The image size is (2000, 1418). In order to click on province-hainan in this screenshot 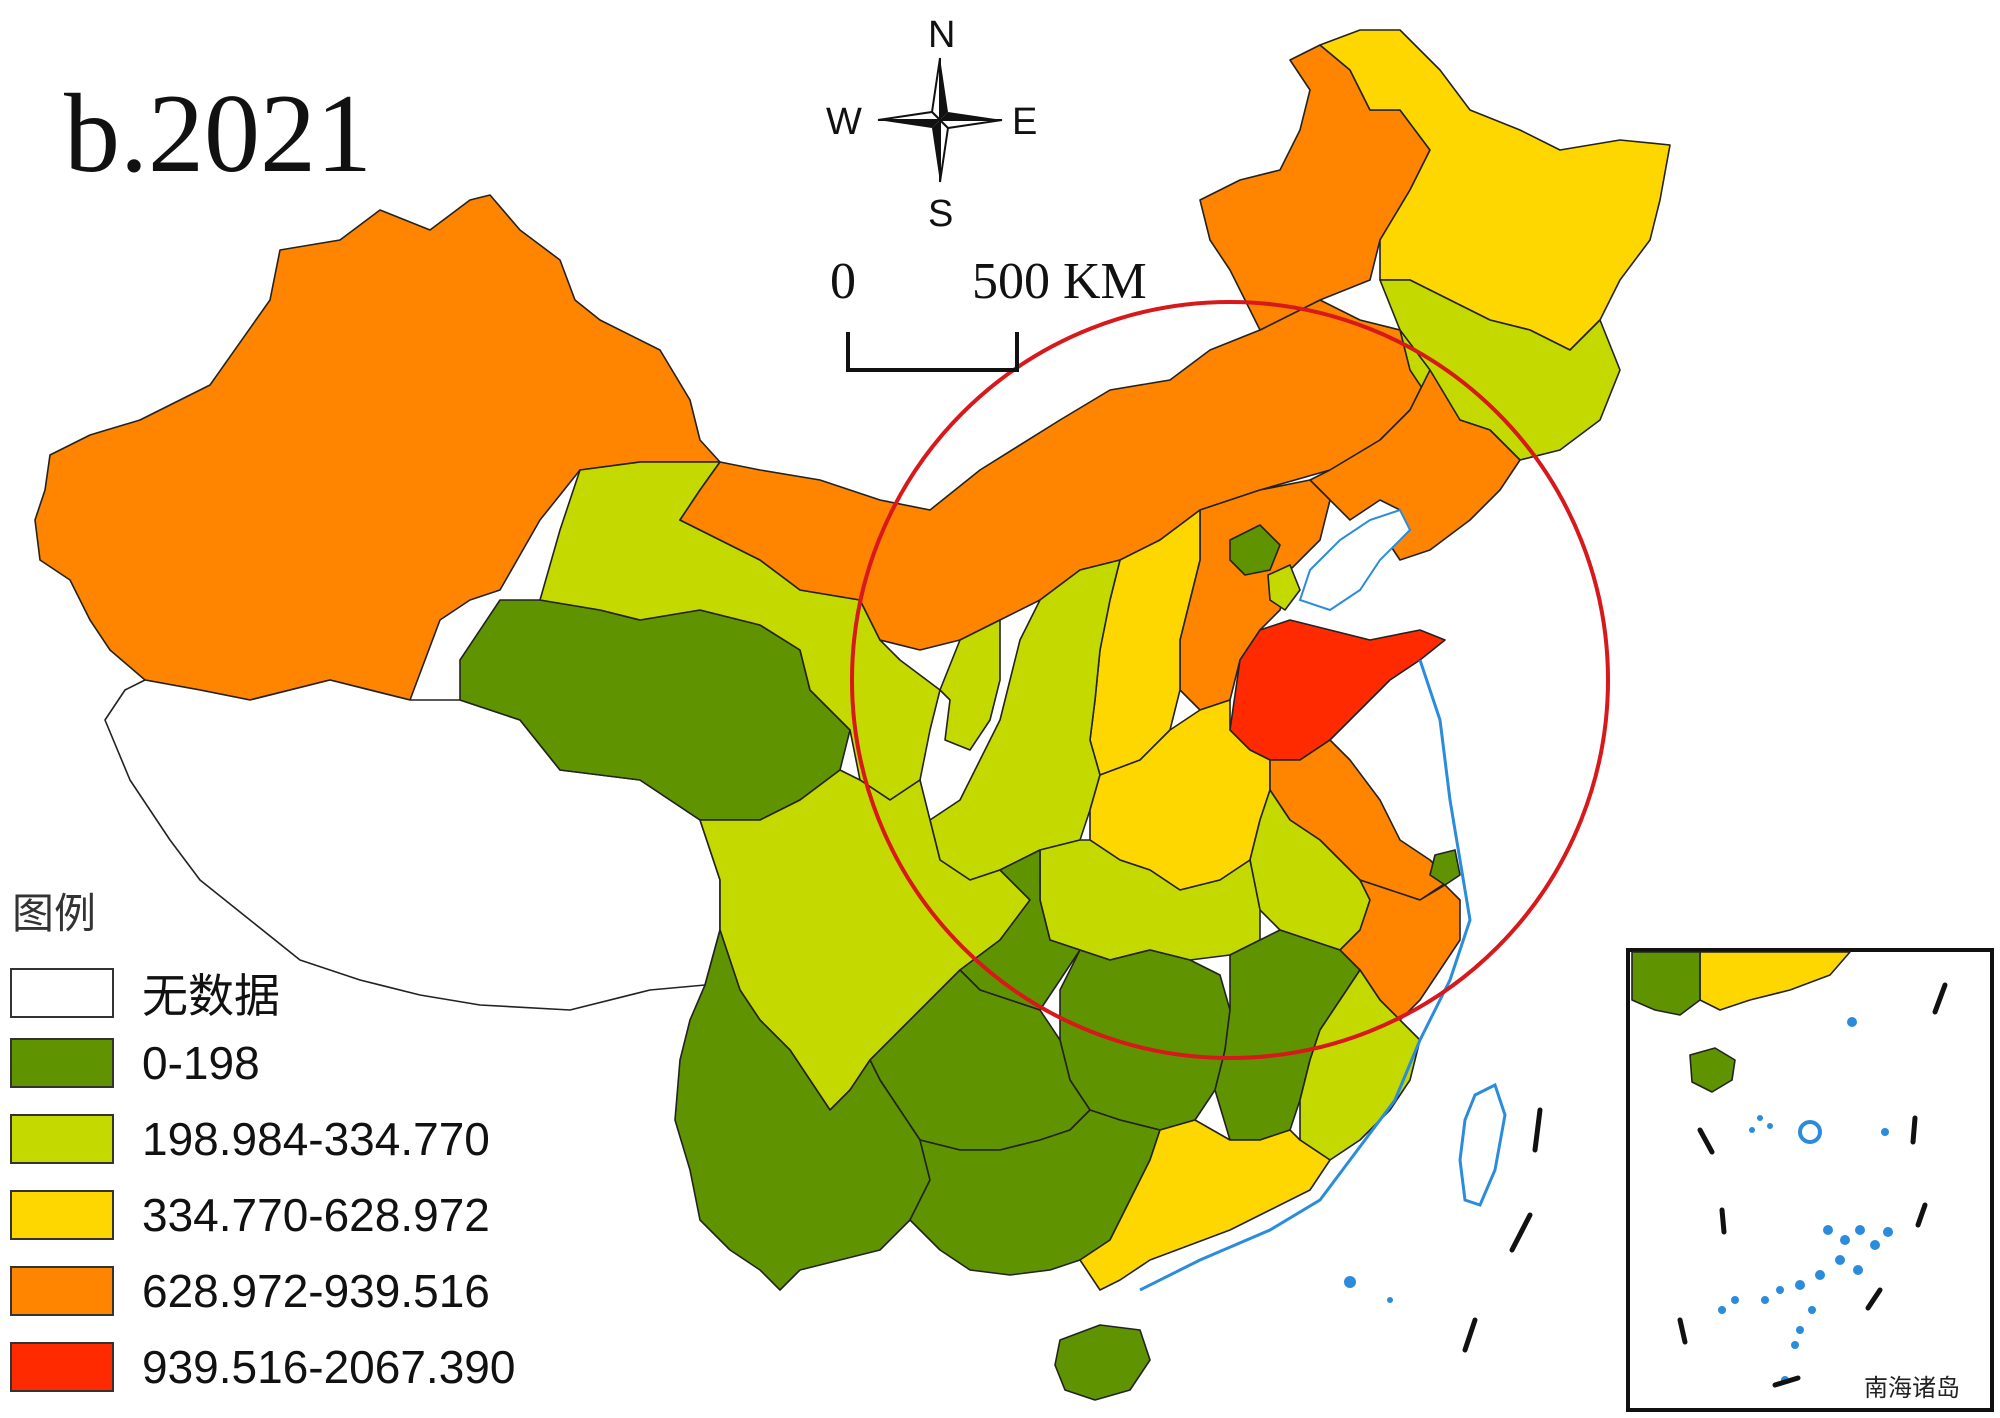, I will do `click(1102, 1362)`.